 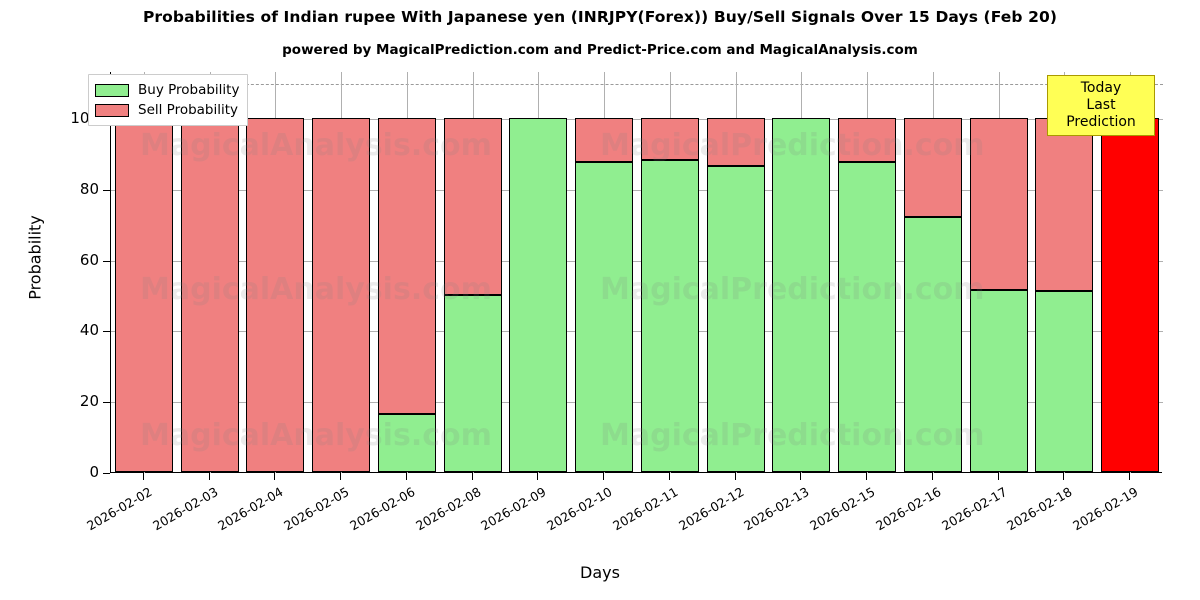 I want to click on legend-label-buy: Buy Probability, so click(x=189, y=90).